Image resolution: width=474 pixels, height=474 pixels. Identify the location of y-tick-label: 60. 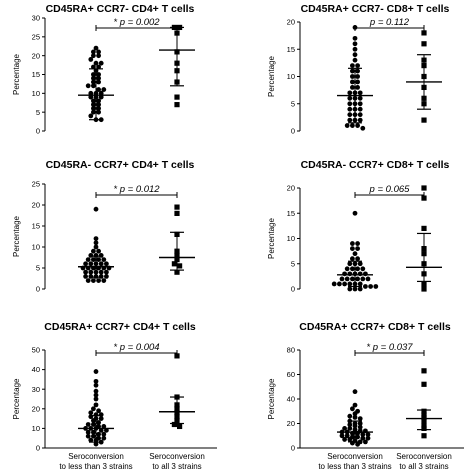
(291, 374).